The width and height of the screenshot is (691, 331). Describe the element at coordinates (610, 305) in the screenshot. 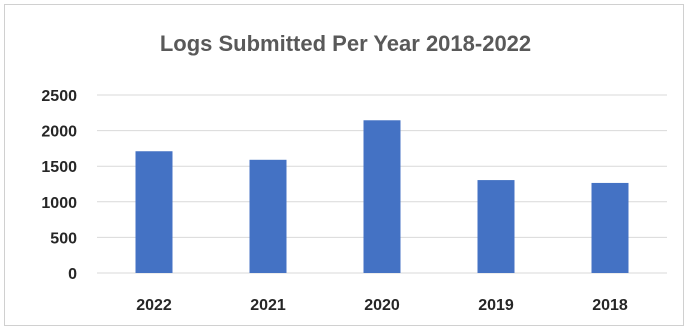

I see `x-tick-label-2018: 2018` at that location.